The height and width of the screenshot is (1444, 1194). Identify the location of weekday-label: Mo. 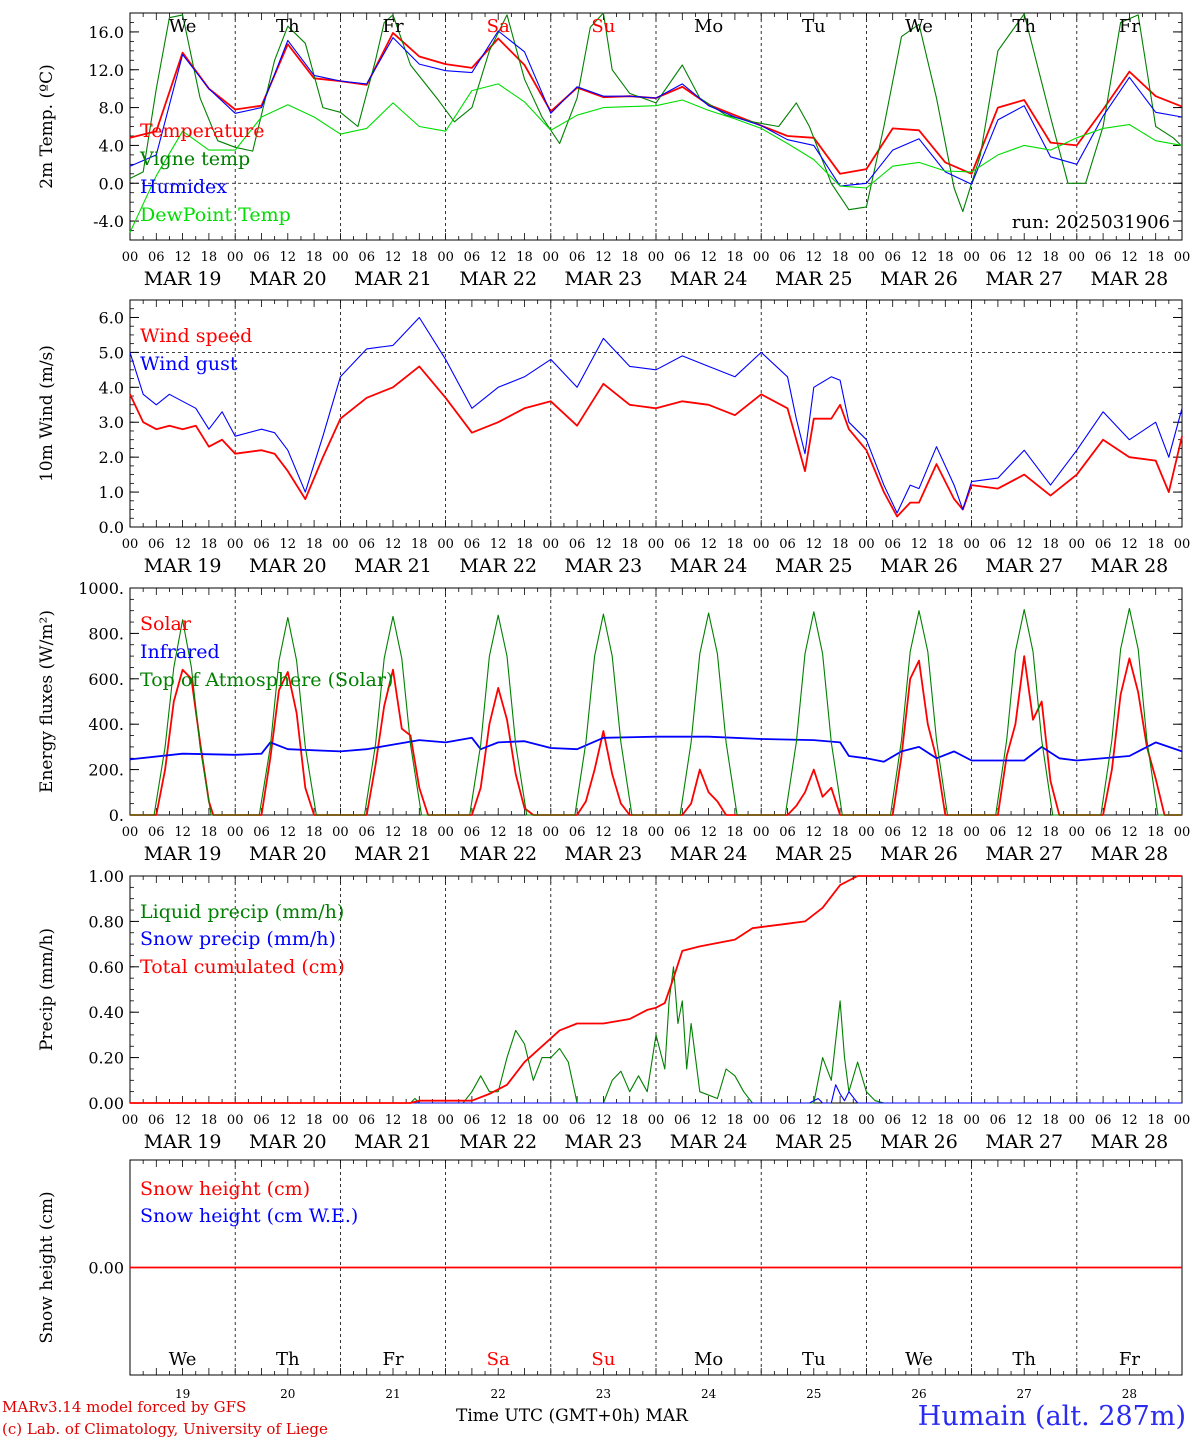
(708, 26).